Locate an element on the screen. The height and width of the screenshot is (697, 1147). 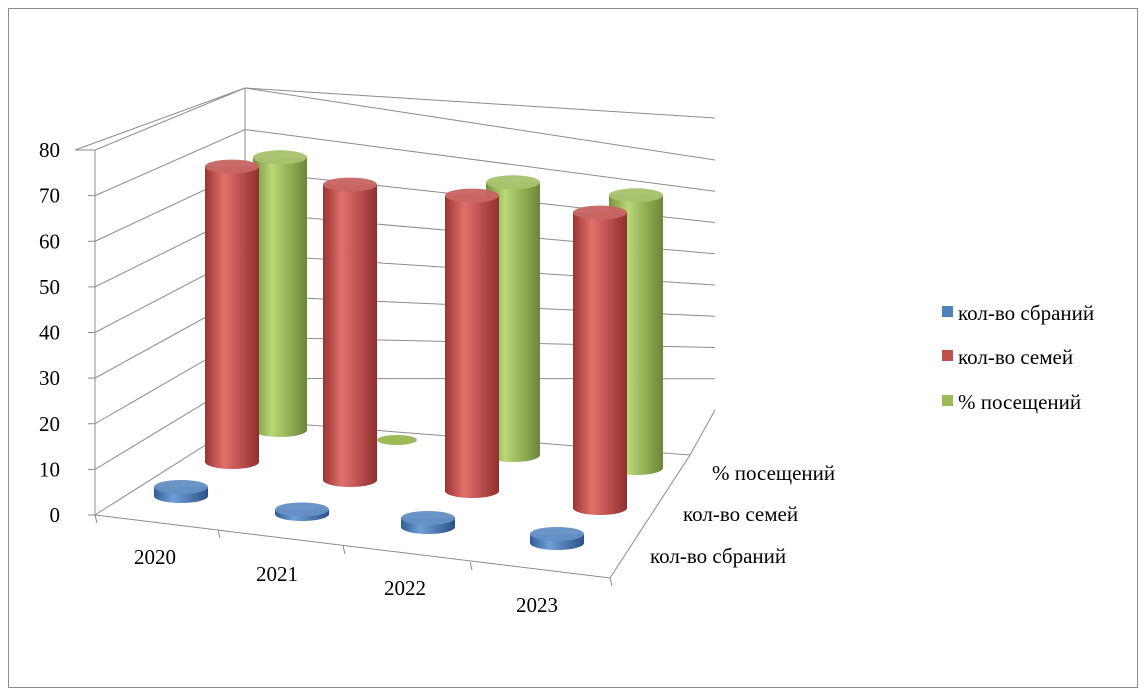
legend-label-2: % посещений is located at coordinates (1019, 402).